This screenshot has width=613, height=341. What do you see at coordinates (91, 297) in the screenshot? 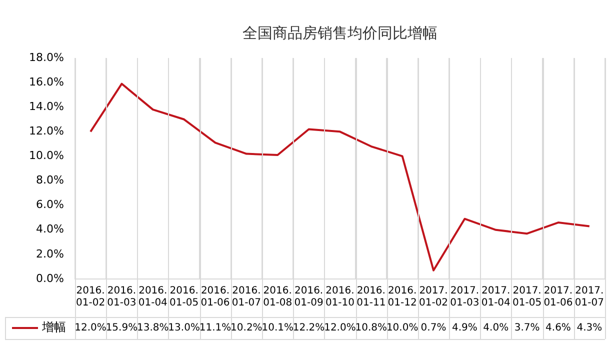
I see `x-tick-label: 2016.01-02` at bounding box center [91, 297].